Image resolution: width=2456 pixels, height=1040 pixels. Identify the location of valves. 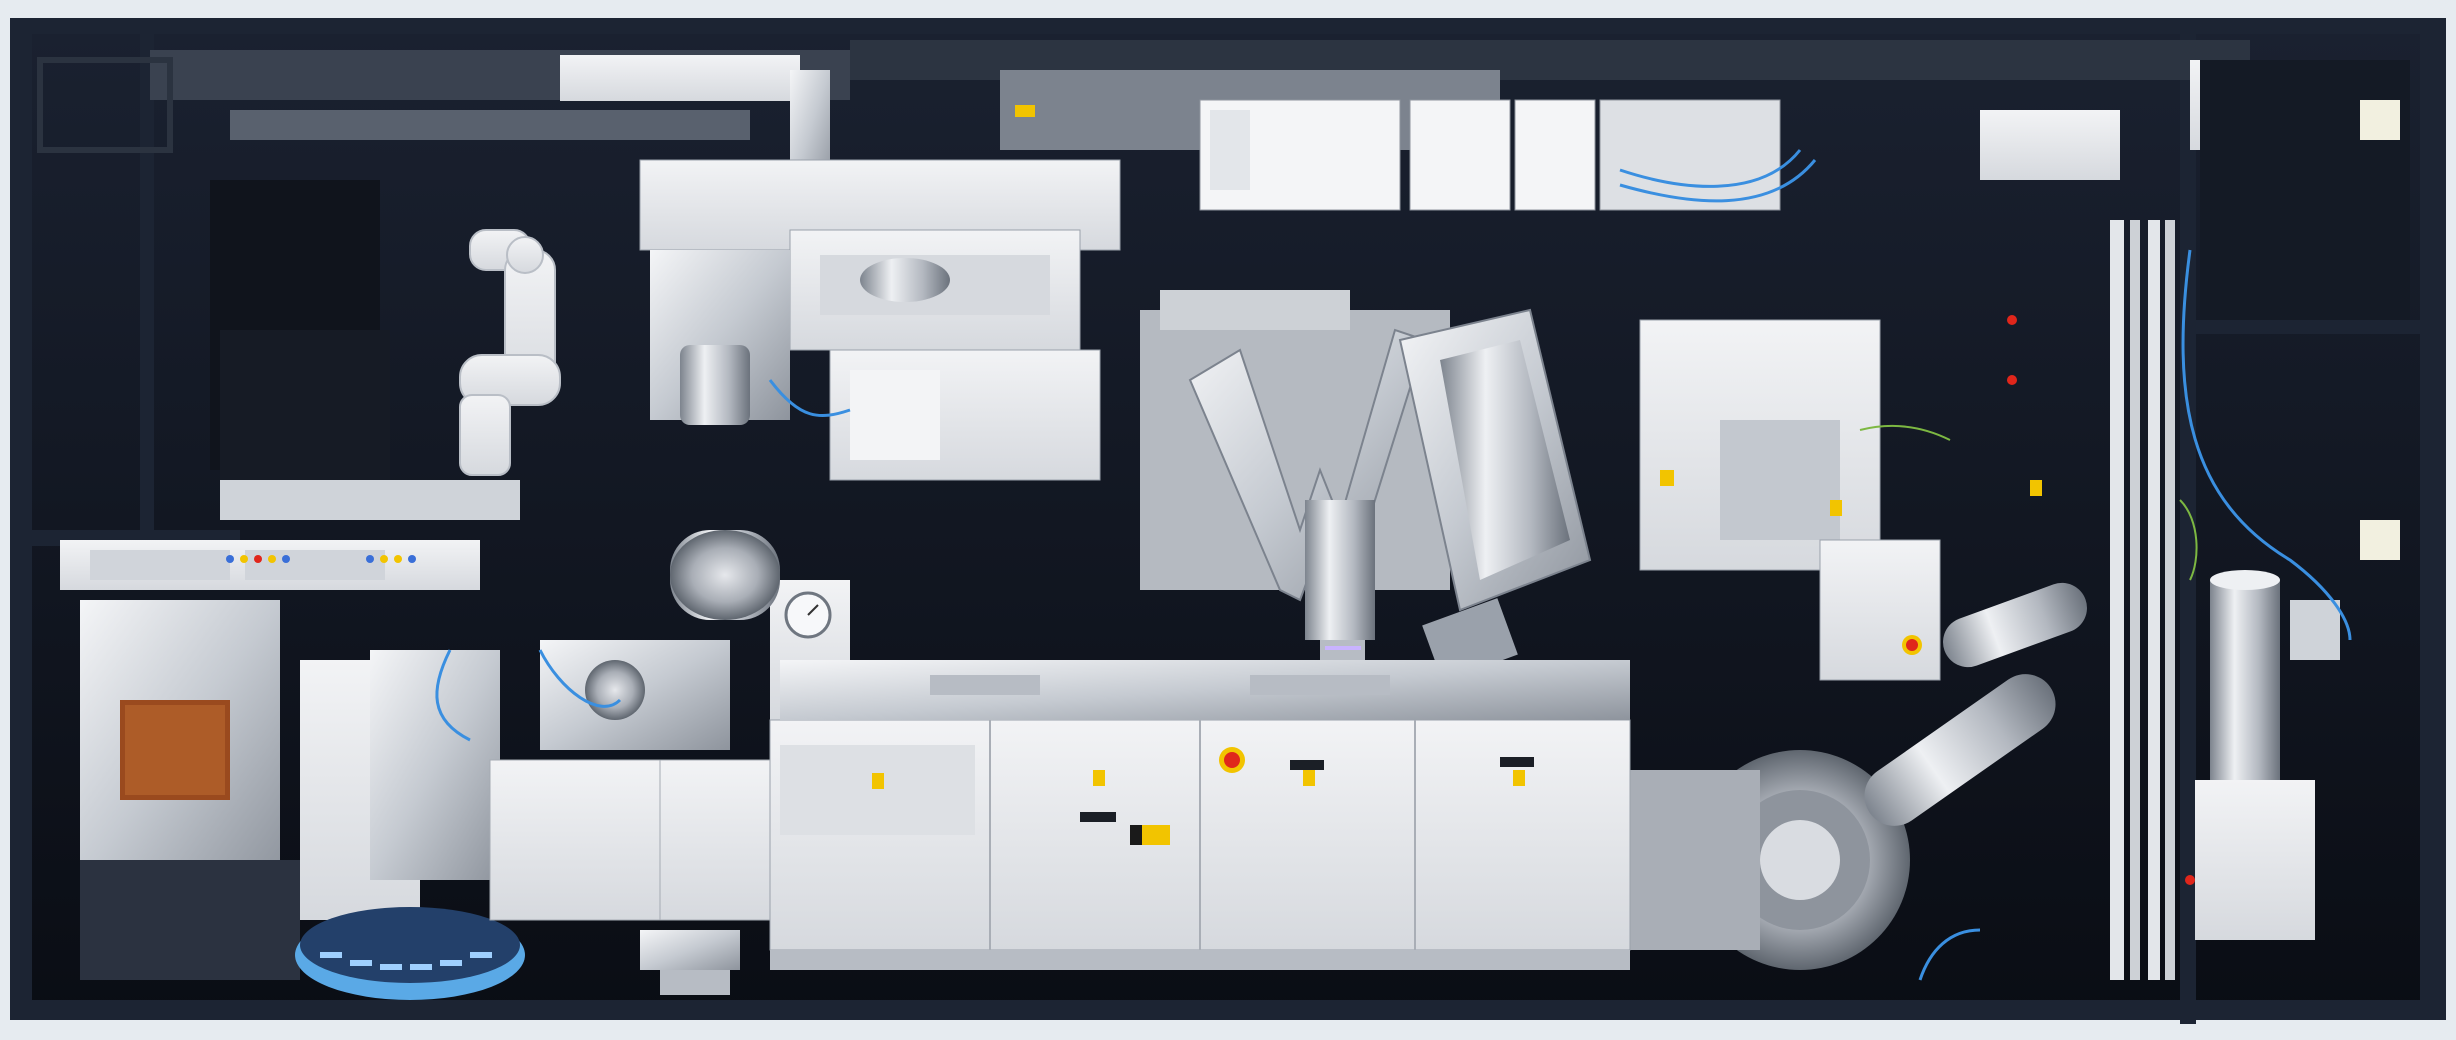
(2101, 600).